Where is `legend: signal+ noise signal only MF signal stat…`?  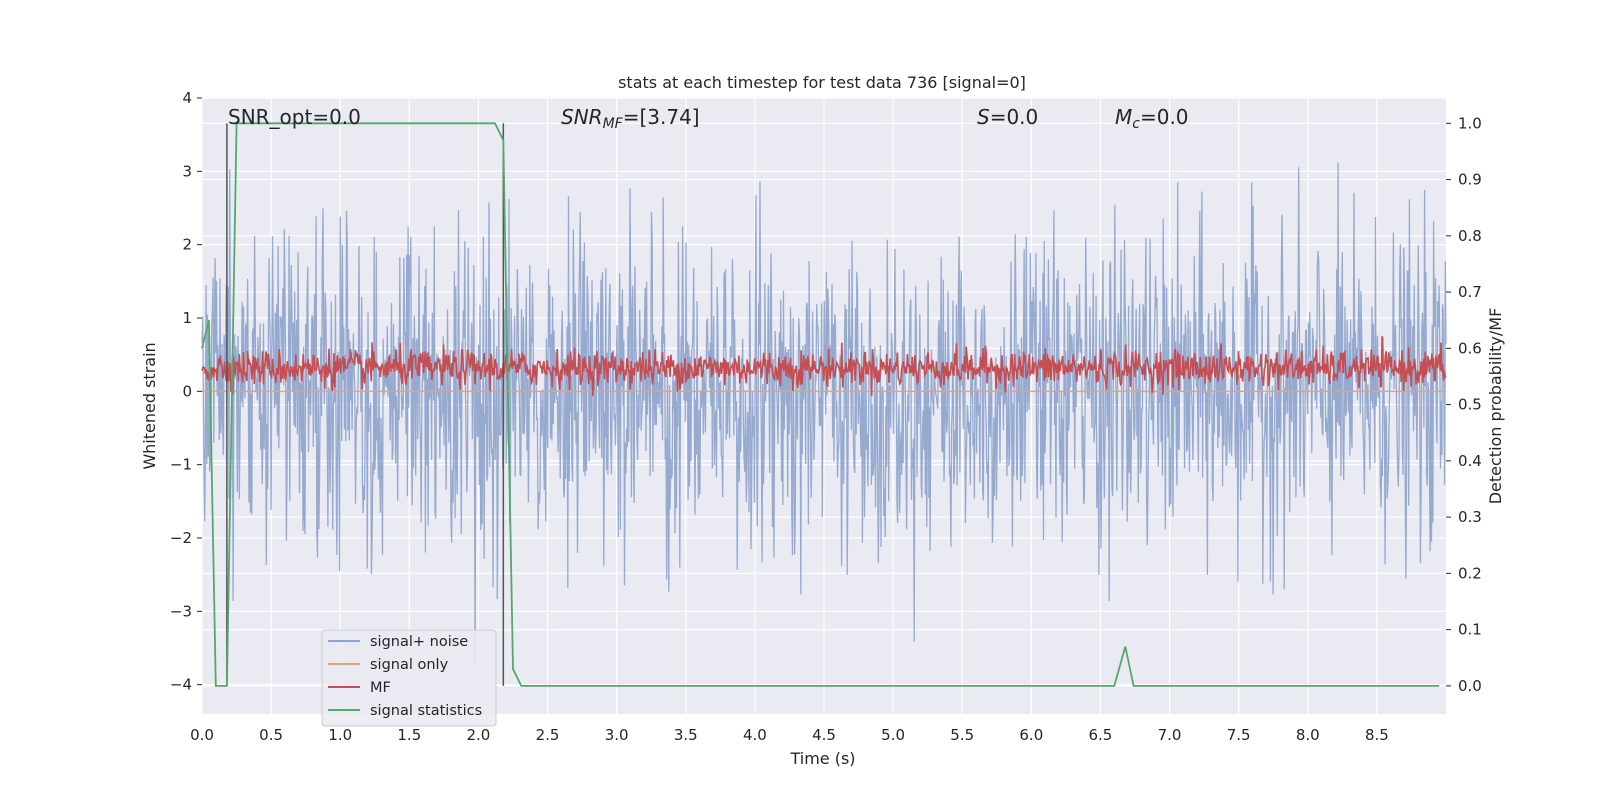
legend: signal+ noise signal only MF signal stat… is located at coordinates (409, 678).